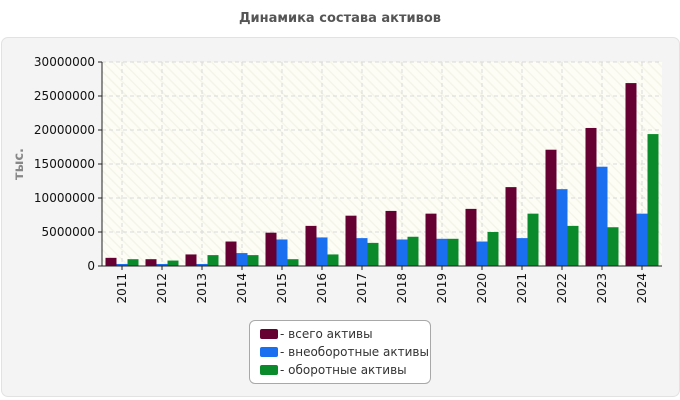 The height and width of the screenshot is (400, 680). Describe the element at coordinates (354, 352) in the screenshot. I see `legend-label-noncurrent: - внеоборотные активы` at that location.